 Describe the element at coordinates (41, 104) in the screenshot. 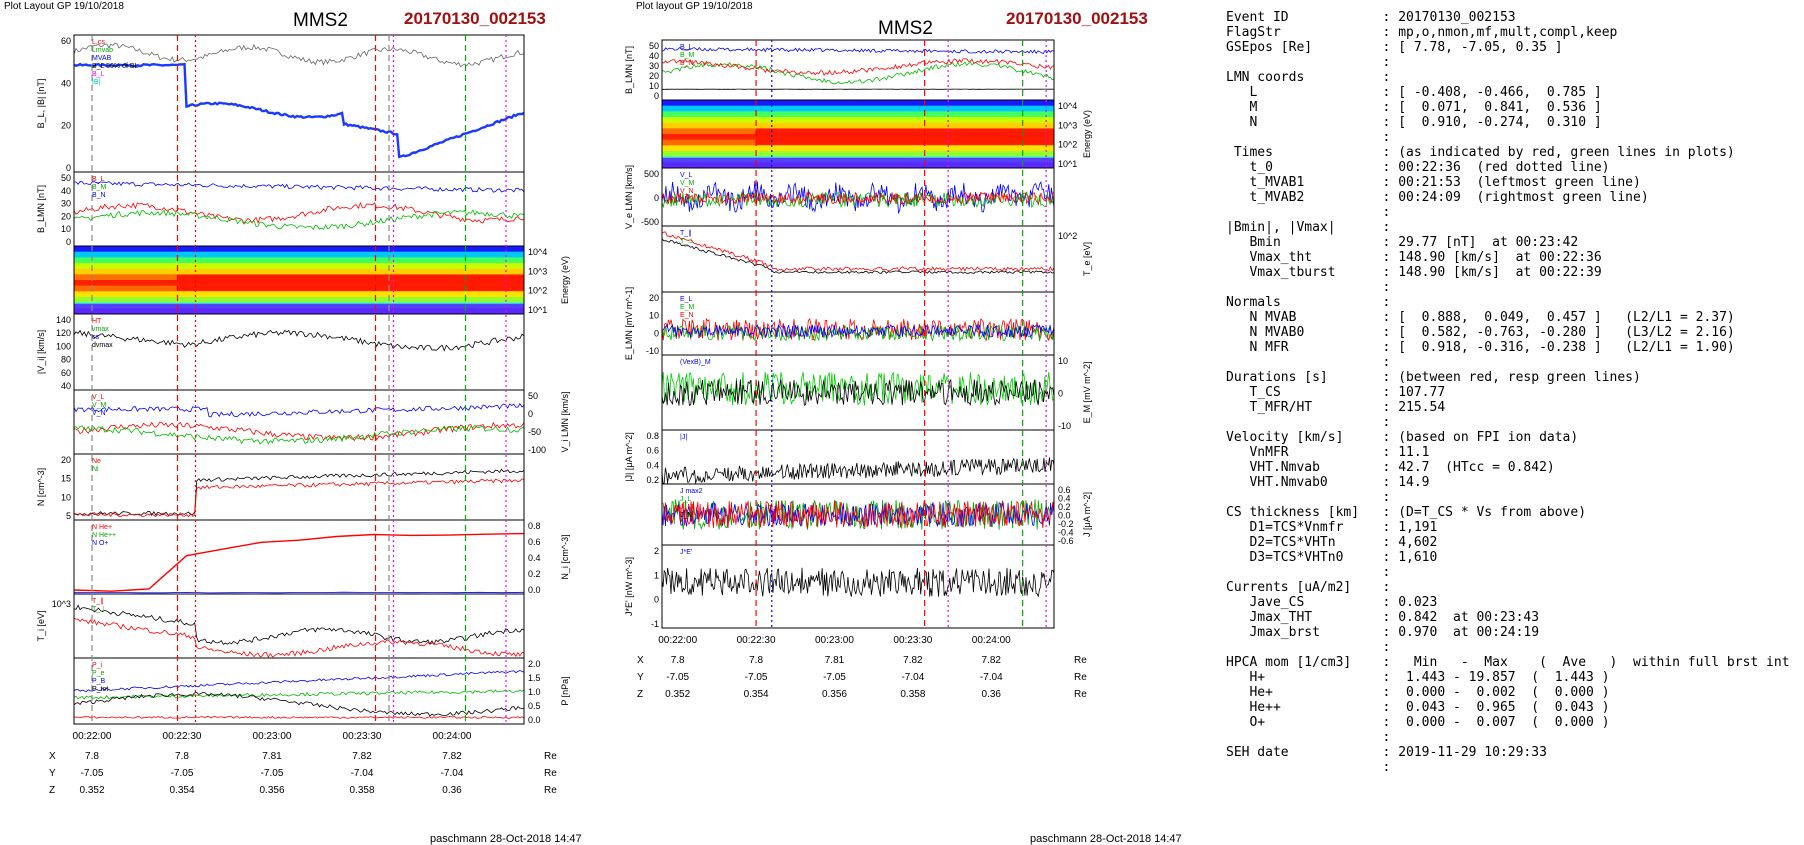

I see `y-axis-label: B_L, |B| [nT]` at that location.